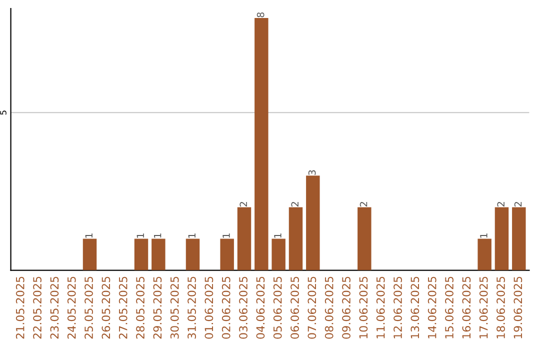  Describe the element at coordinates (123, 307) in the screenshot. I see `x-tick-label: 27.05.2025` at that location.